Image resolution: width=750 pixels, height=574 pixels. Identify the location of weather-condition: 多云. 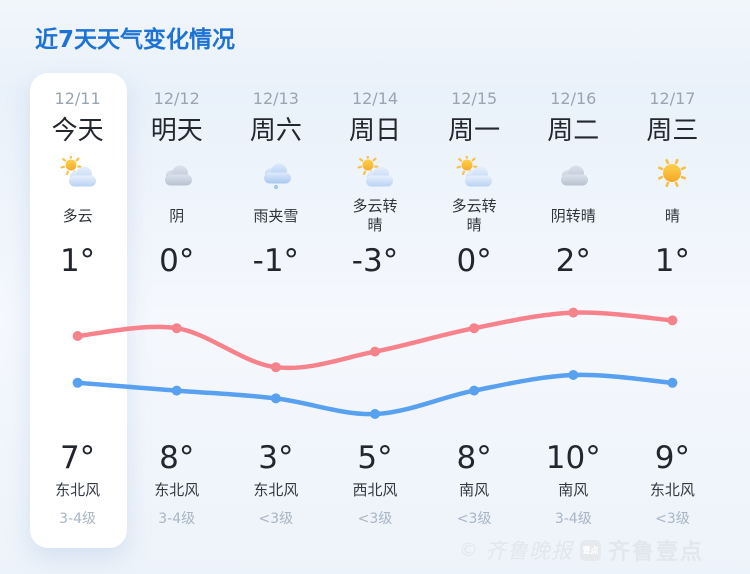
(77, 215).